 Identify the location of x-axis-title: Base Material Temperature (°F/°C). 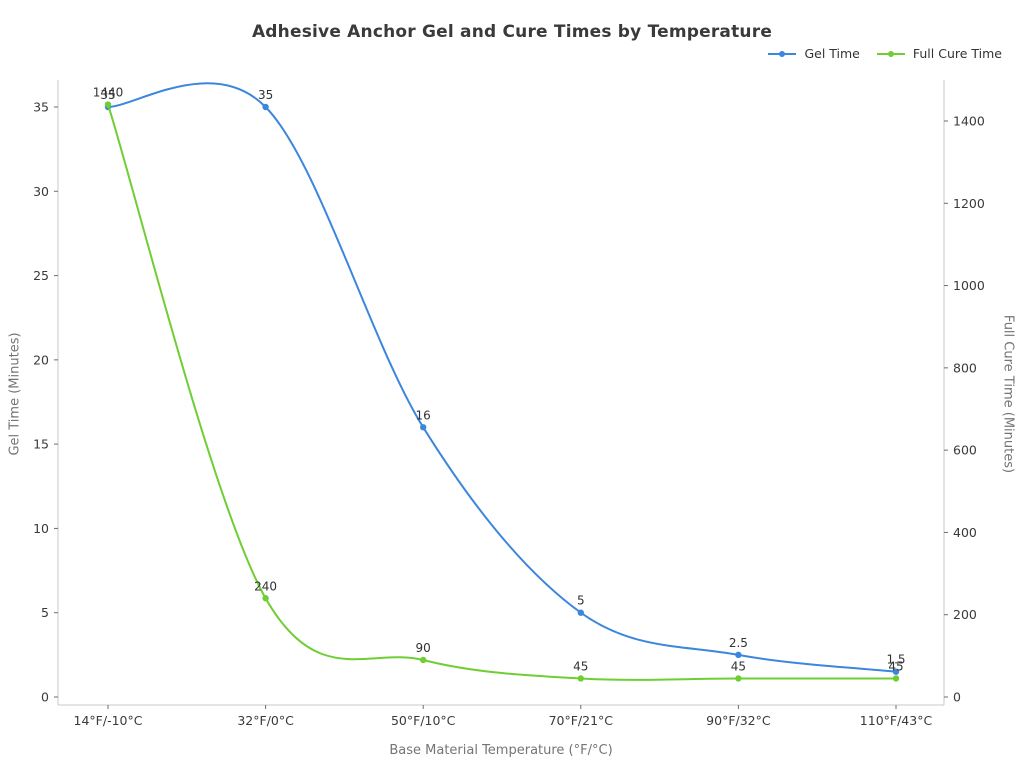
(501, 750).